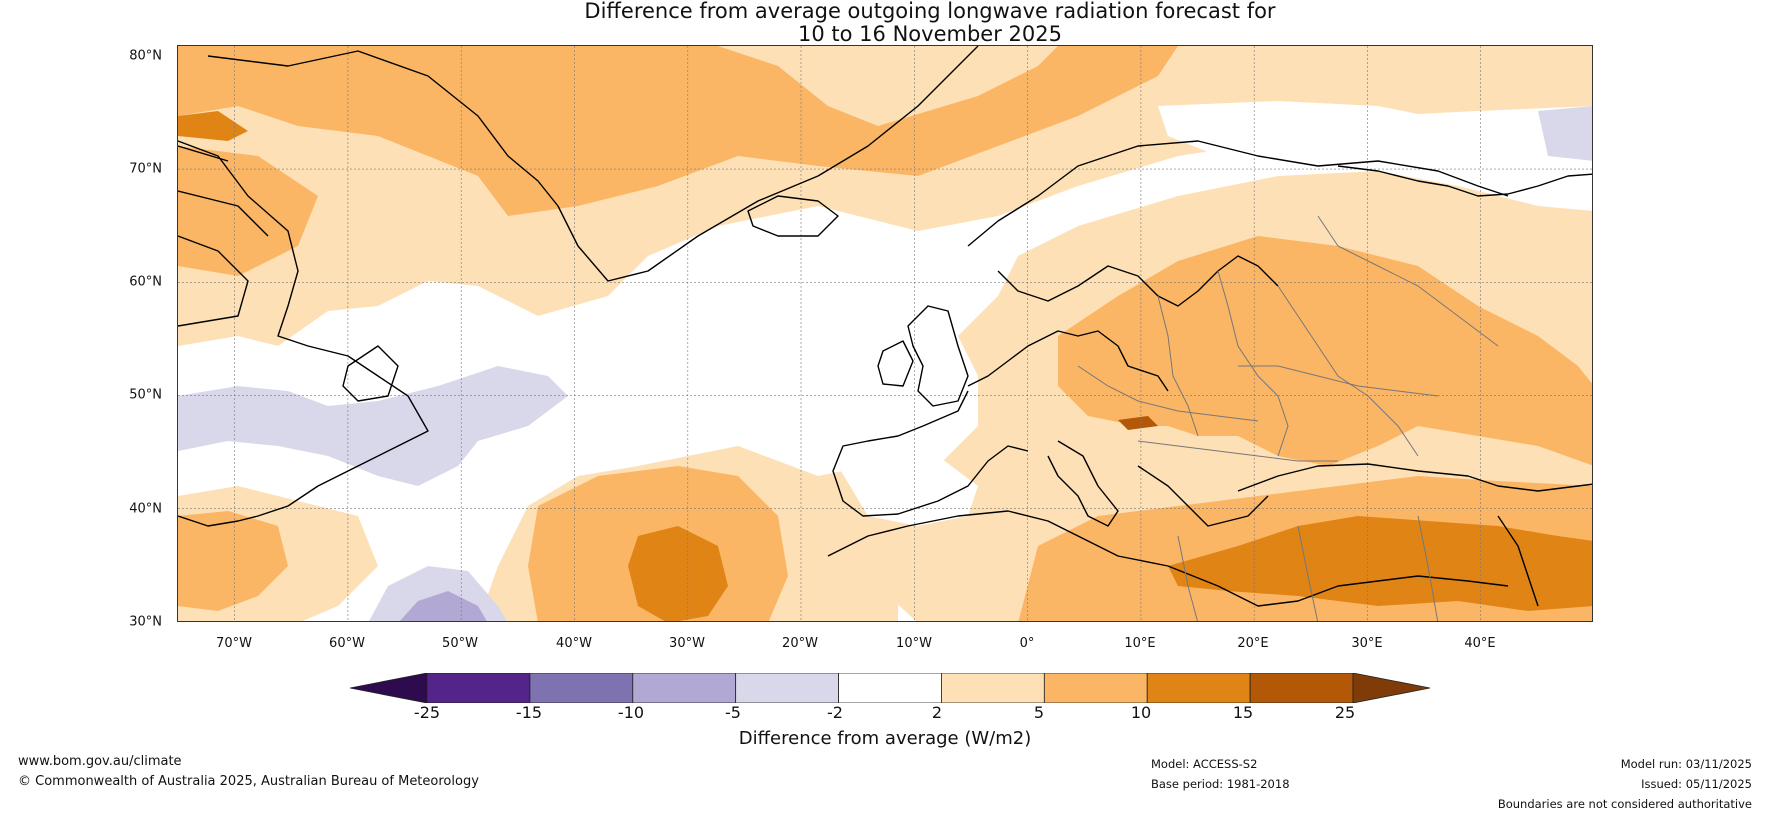  Describe the element at coordinates (234, 643) in the screenshot. I see `lon-label-70w: 70°W` at that location.